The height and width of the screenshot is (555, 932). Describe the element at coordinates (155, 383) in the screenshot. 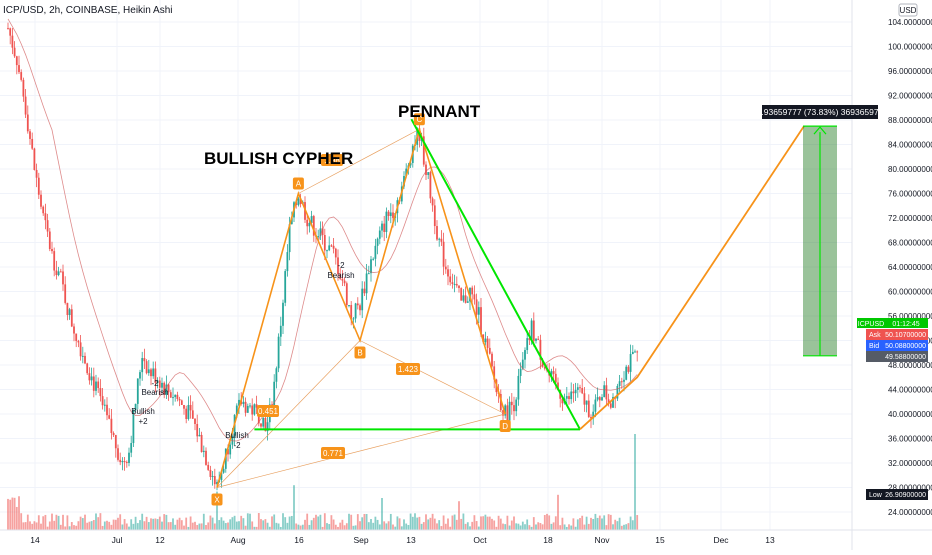

I see `signal-1-top: -2` at that location.